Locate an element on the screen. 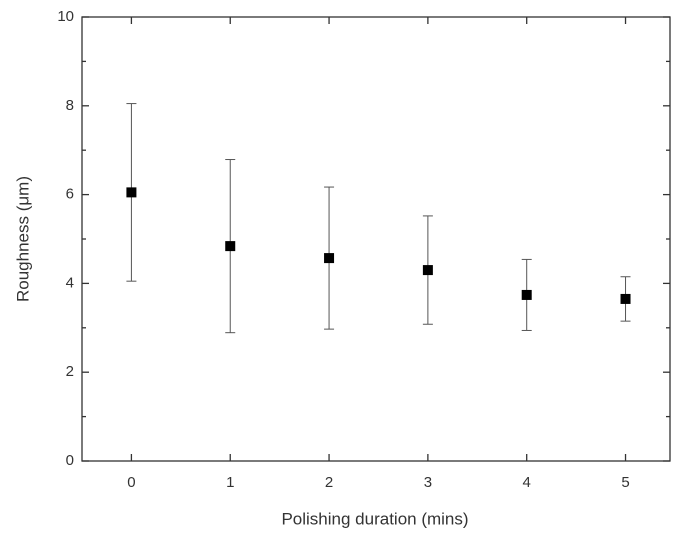  x-axis-label: Polishing duration (mins) is located at coordinates (374, 518).